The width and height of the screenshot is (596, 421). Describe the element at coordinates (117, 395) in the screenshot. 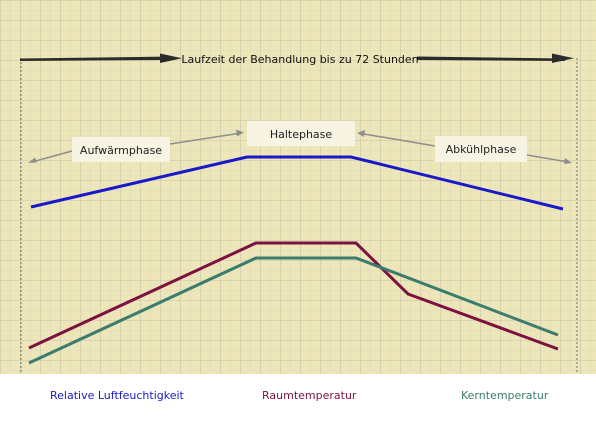

I see `legend-humidity: Relative Luftfeuchtigkeit` at that location.